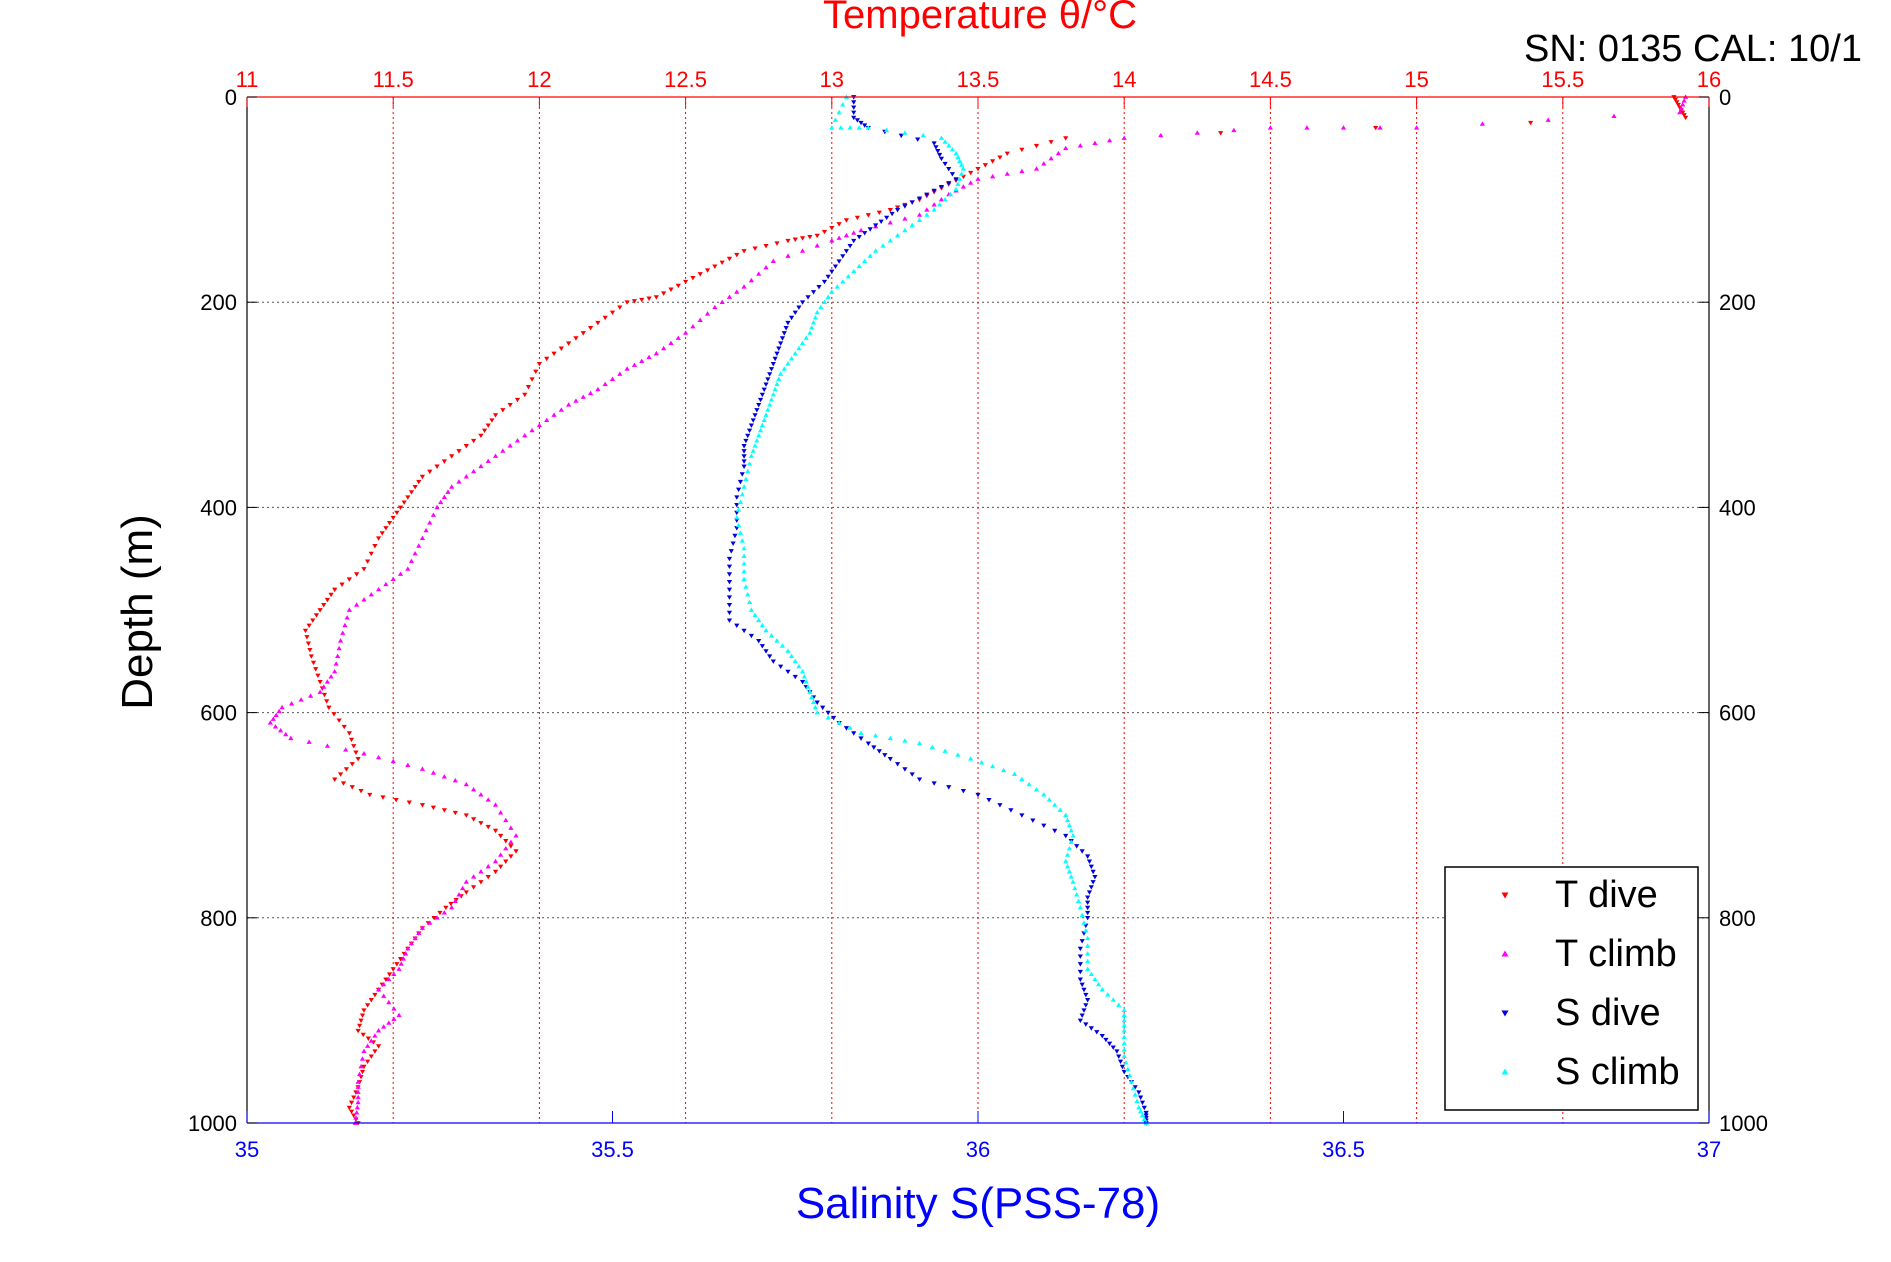 This screenshot has width=1891, height=1262. I want to click on legend-marker, so click(1505, 953).